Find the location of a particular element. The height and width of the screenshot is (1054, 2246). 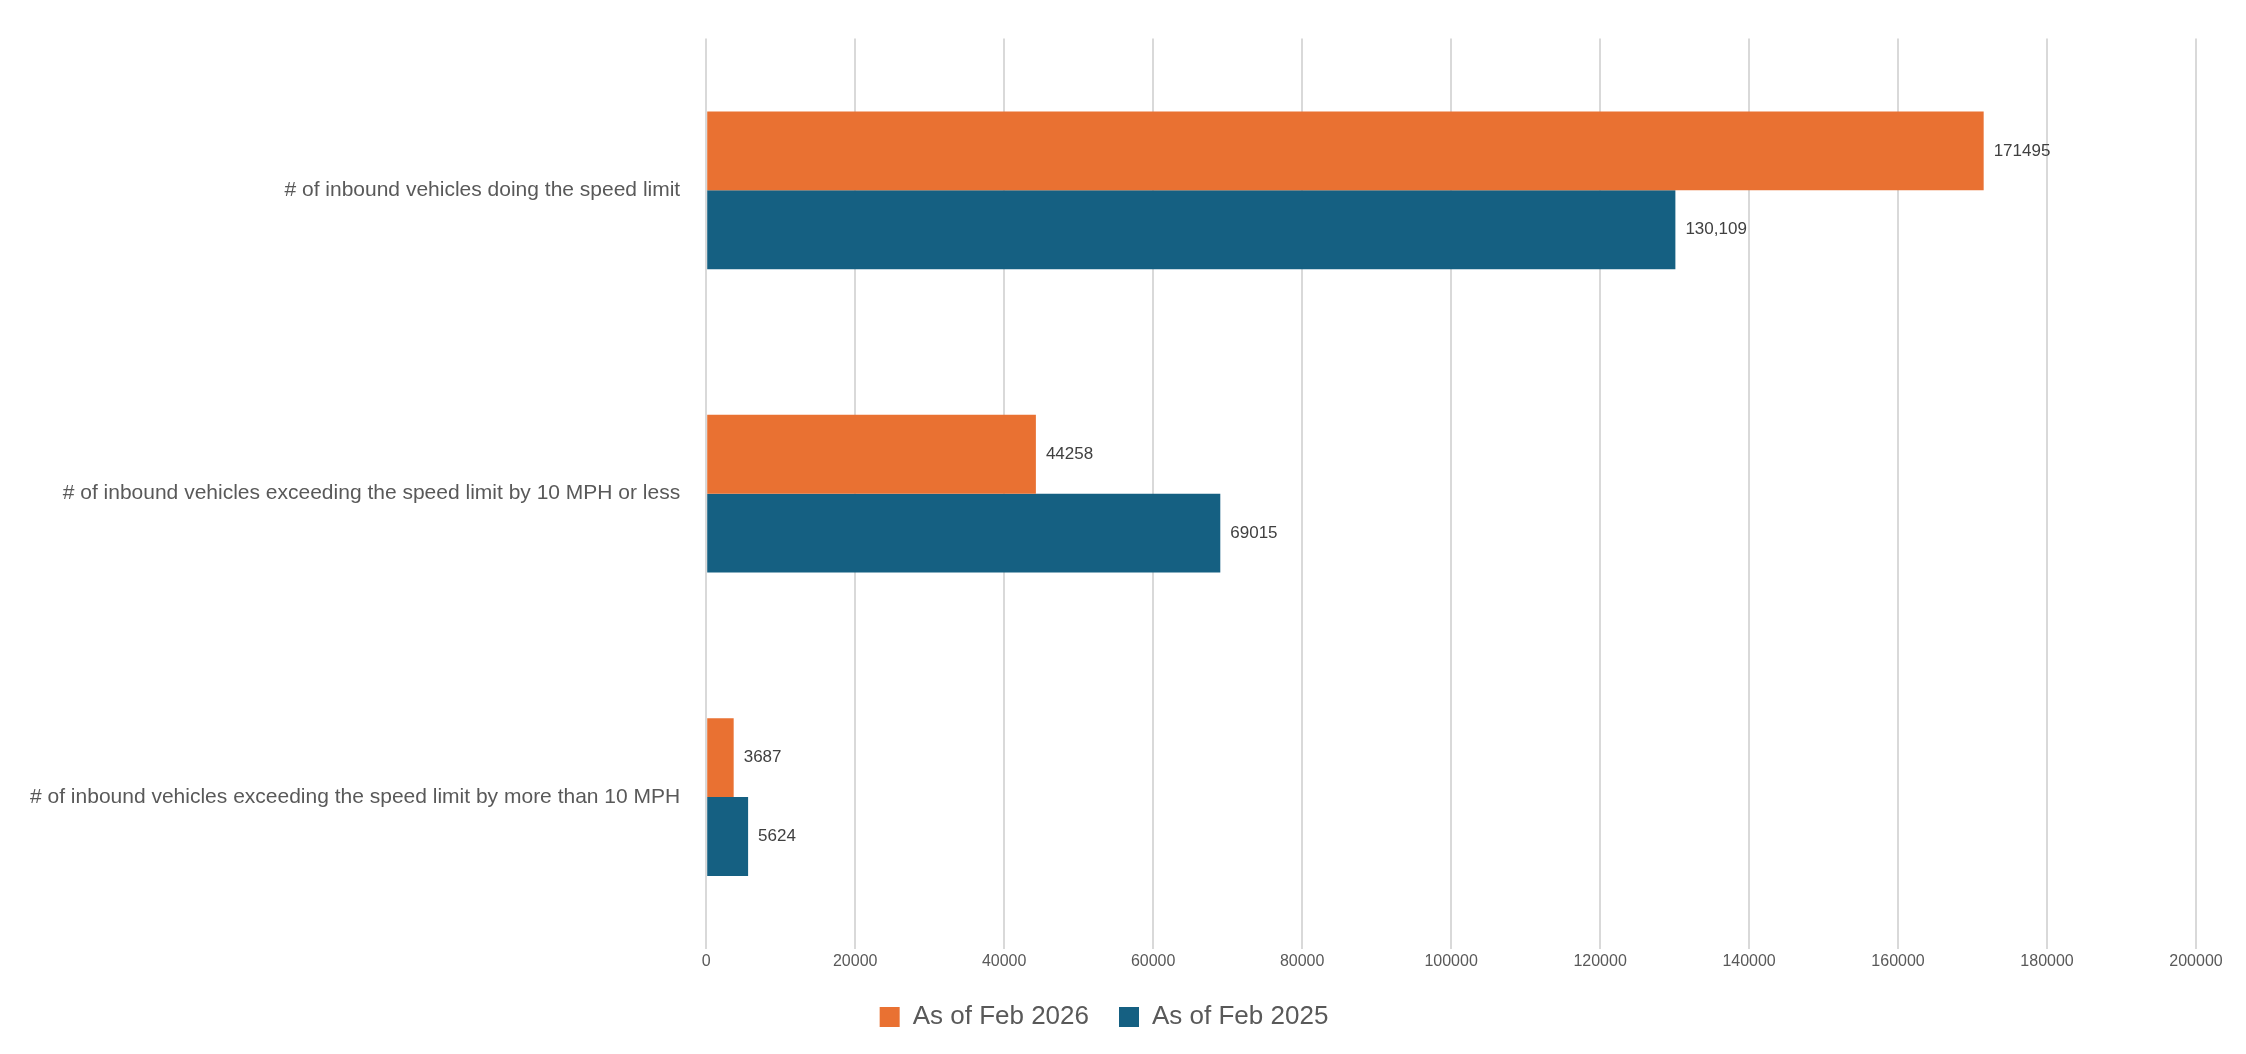

data-label: 171495 is located at coordinates (2022, 150).